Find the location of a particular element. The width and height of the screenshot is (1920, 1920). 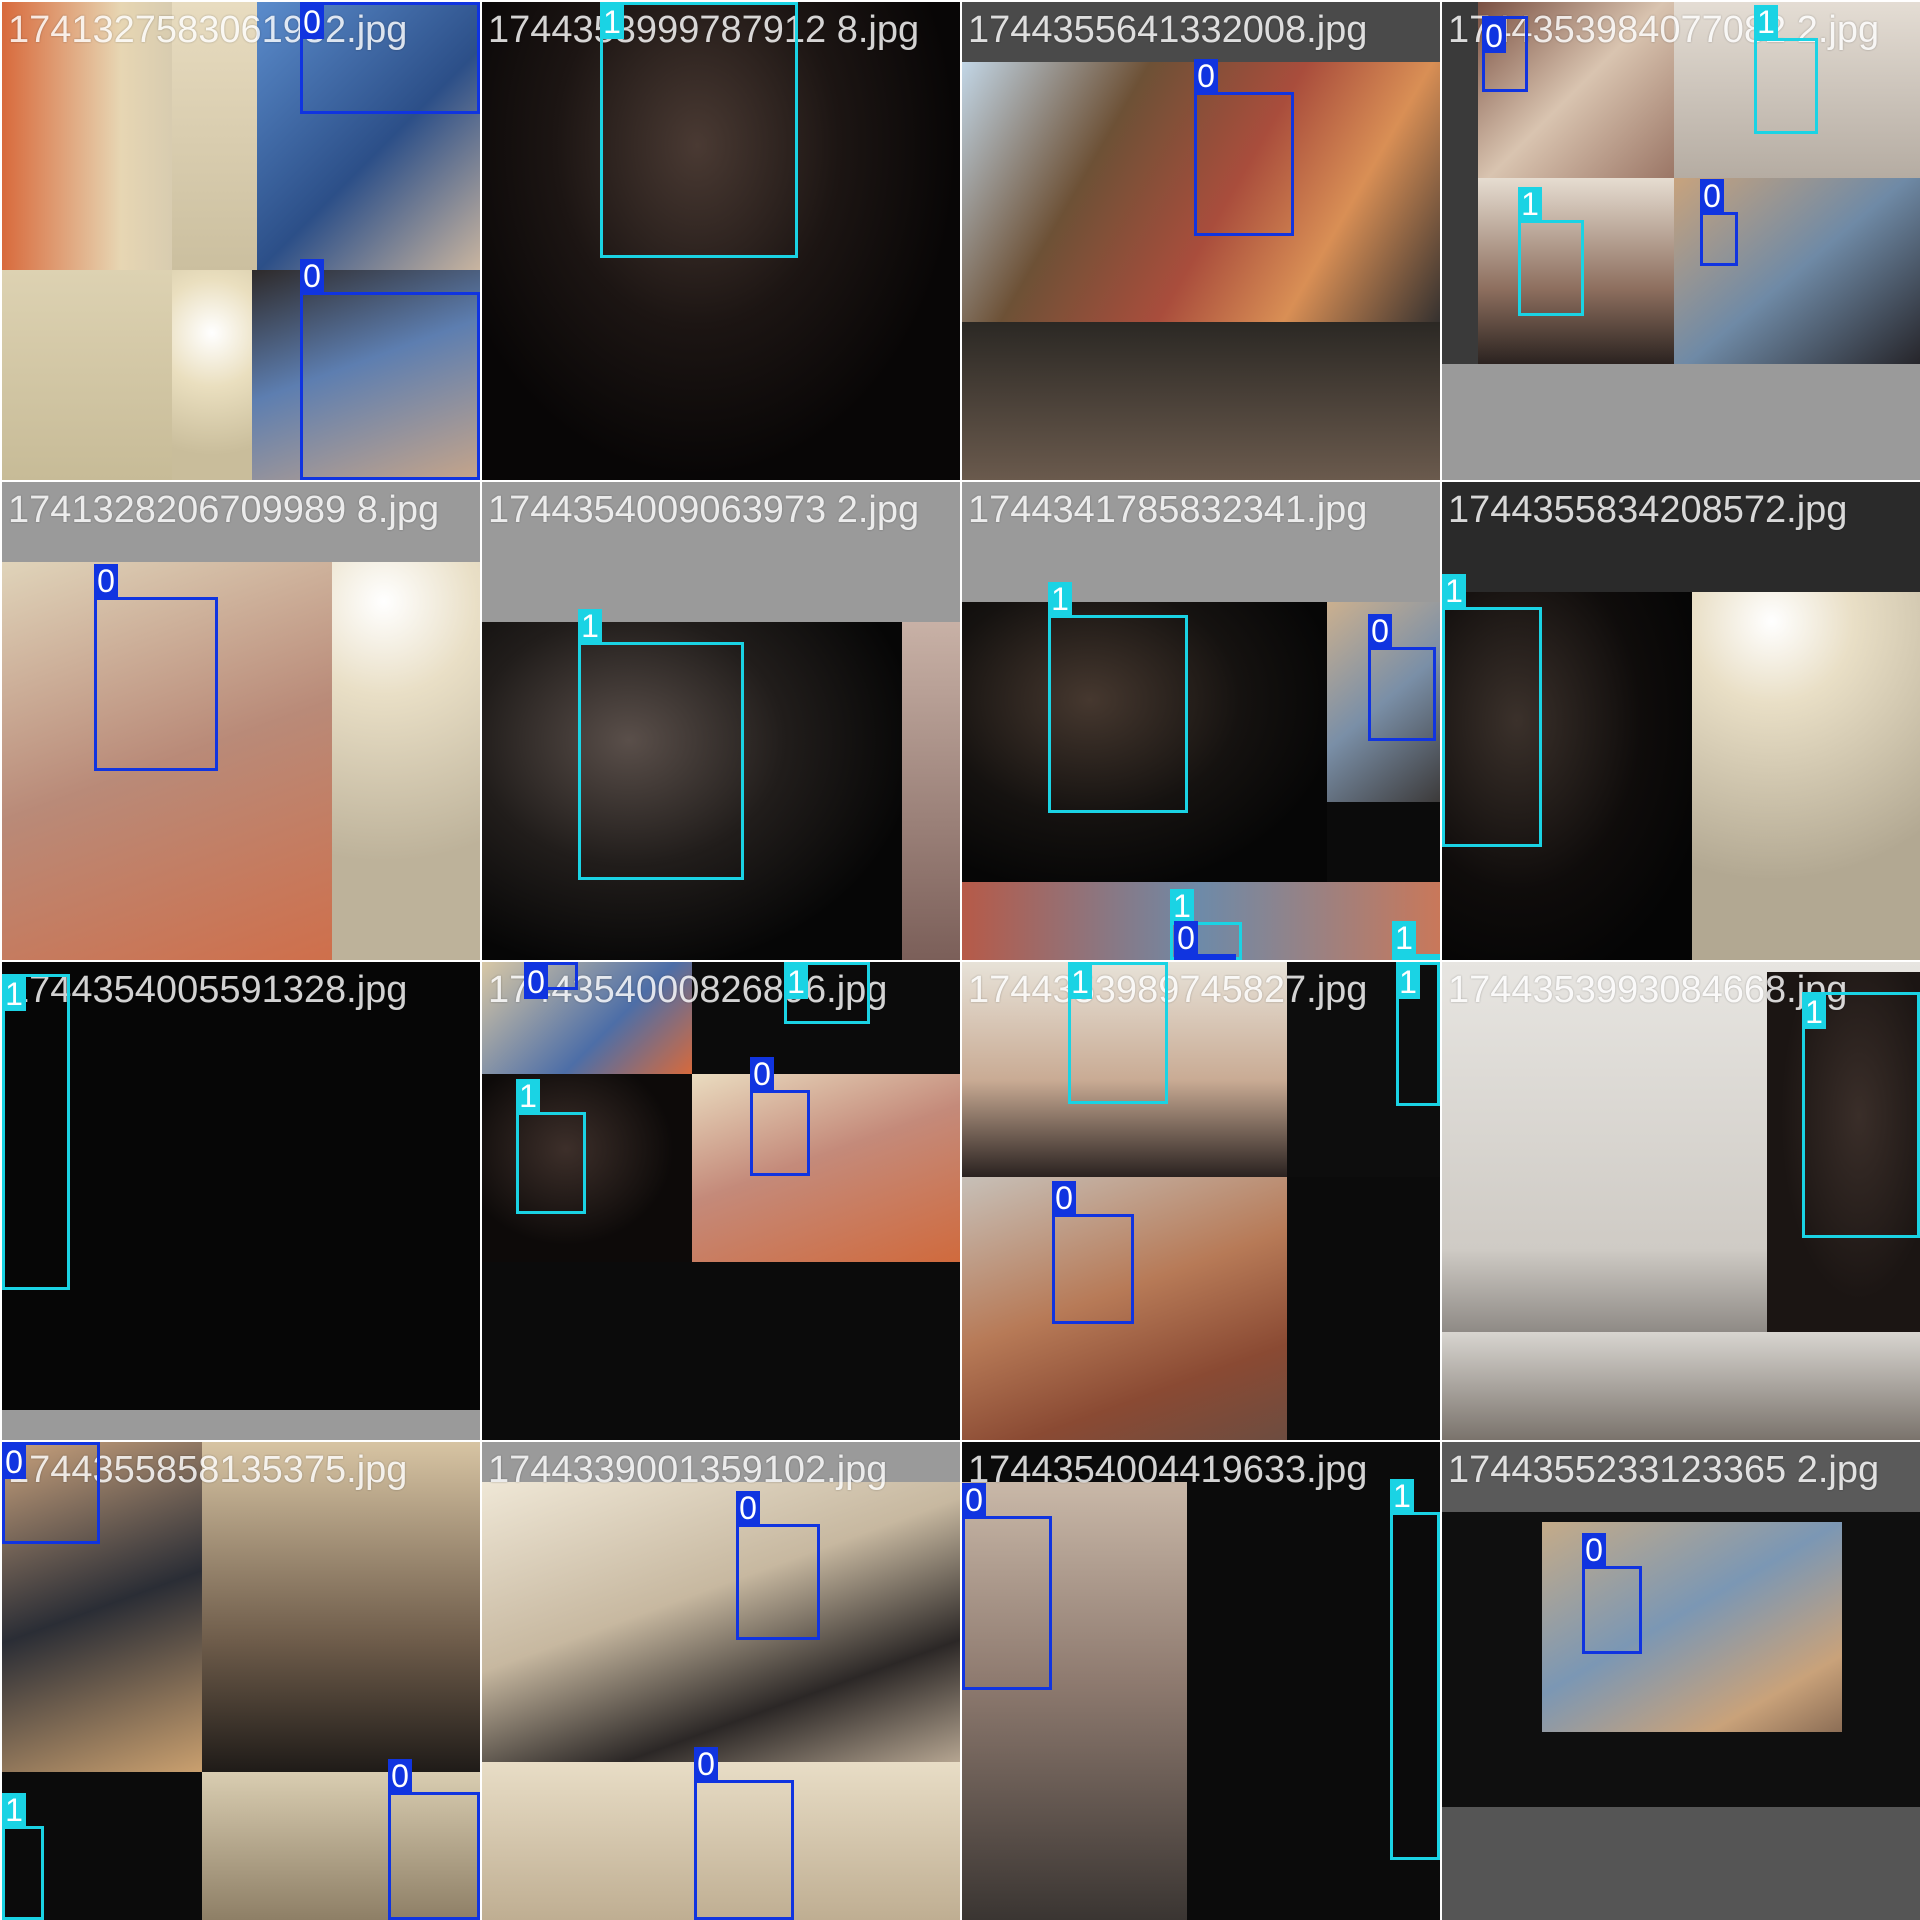

image-tile: 1744355834208572.jpg 1 is located at coordinates (1681, 721).